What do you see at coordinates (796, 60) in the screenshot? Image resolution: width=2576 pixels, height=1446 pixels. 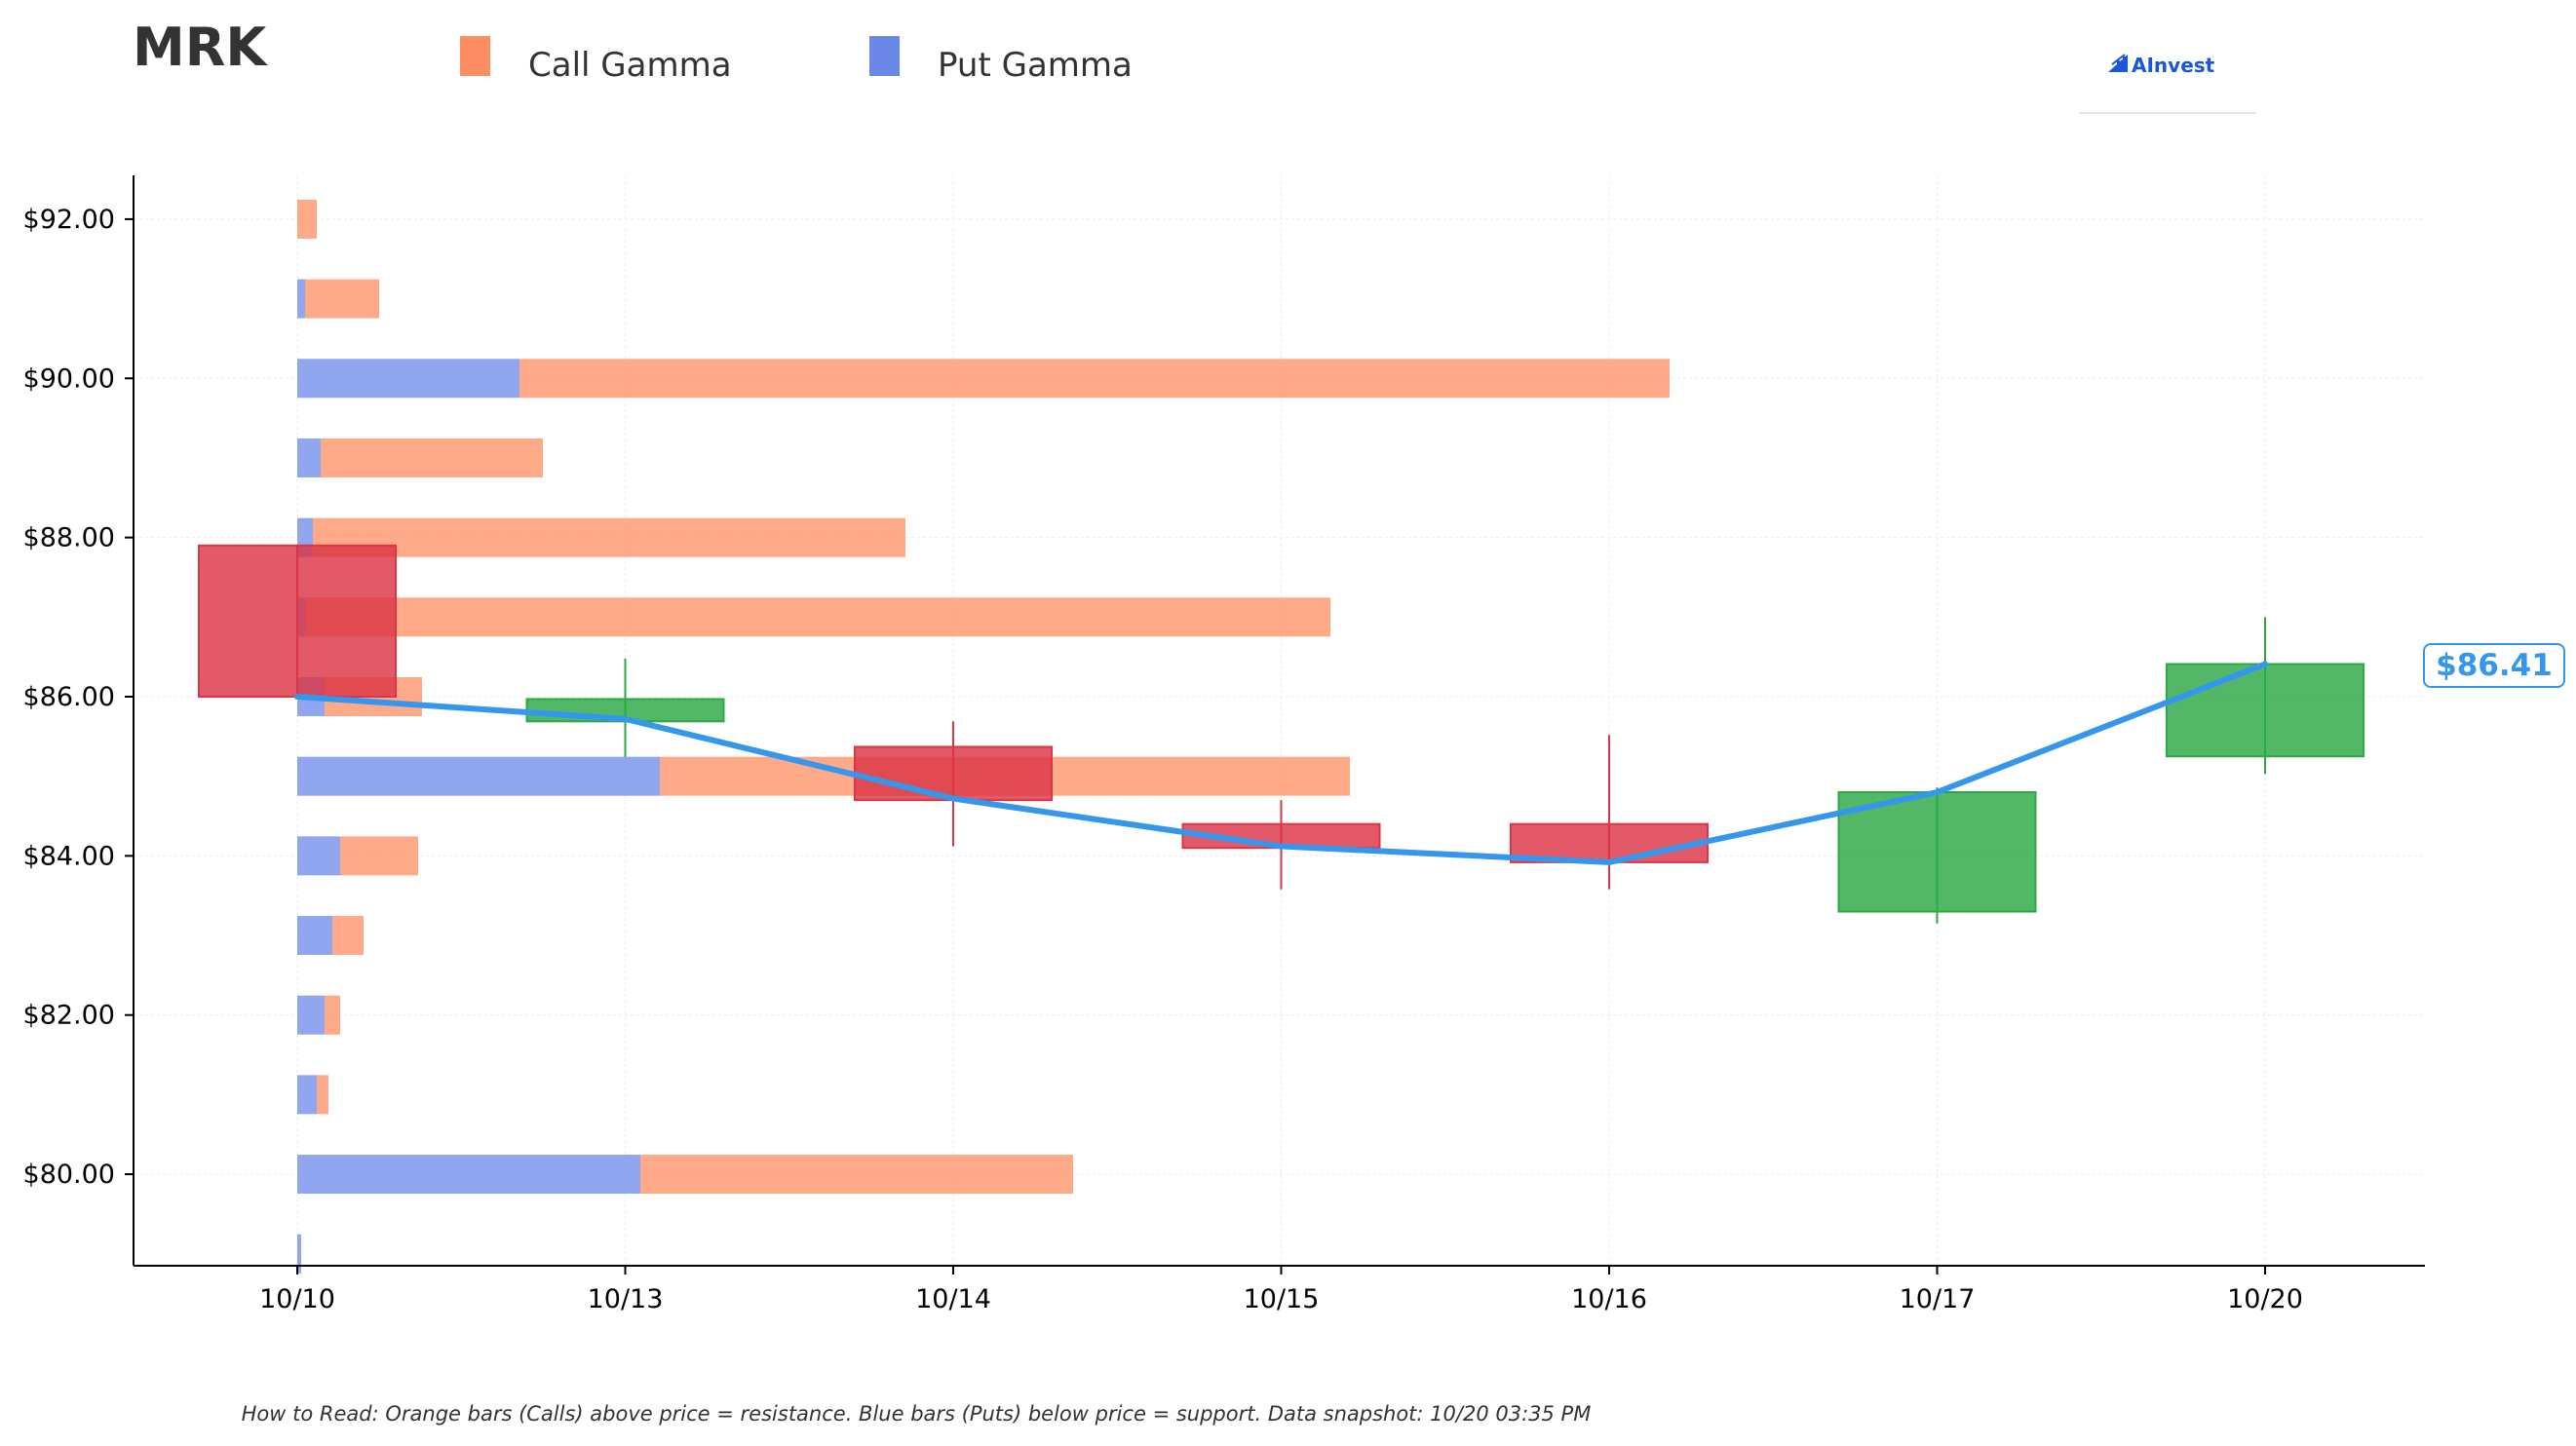 I see `legend: Call Gamma Put Gamma` at bounding box center [796, 60].